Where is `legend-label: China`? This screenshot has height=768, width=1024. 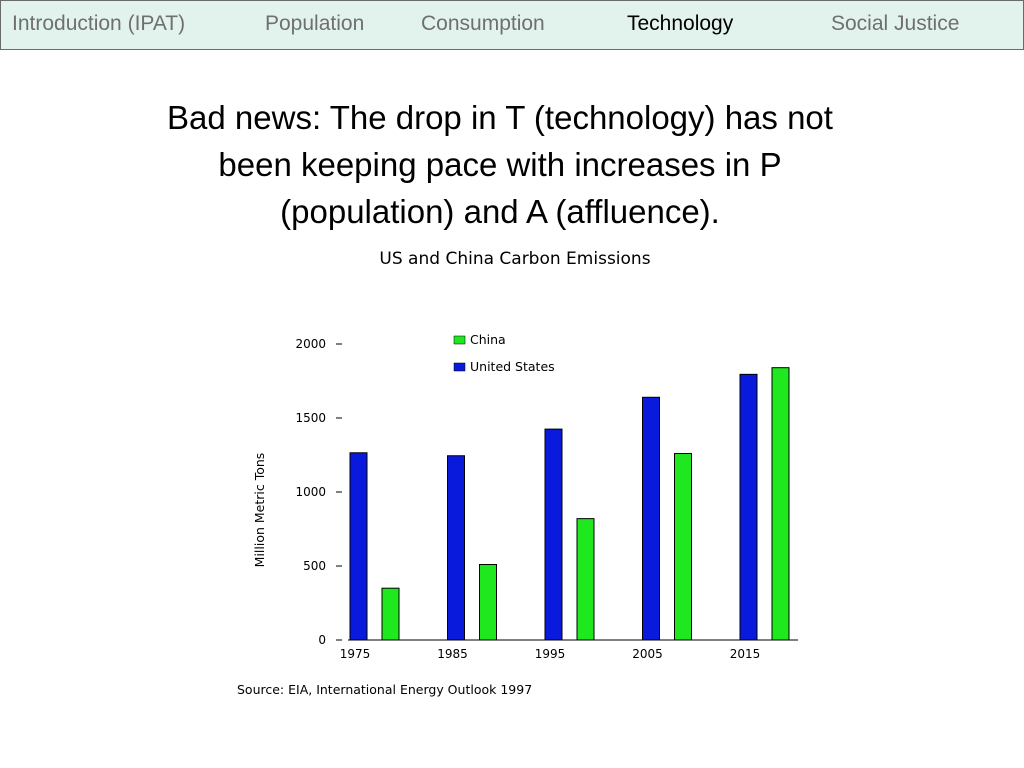 legend-label: China is located at coordinates (488, 339).